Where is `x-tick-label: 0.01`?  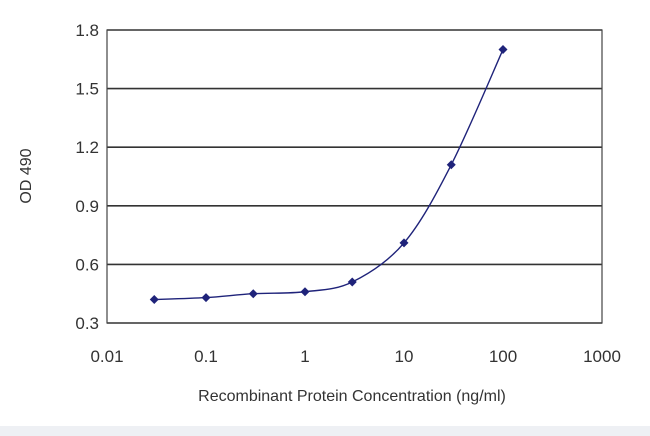 x-tick-label: 0.01 is located at coordinates (106, 356).